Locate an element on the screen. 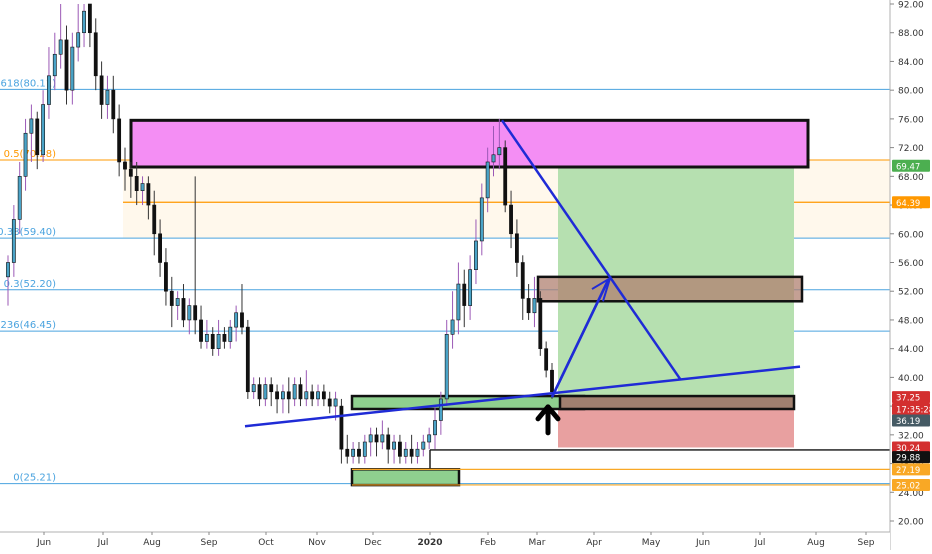 The image size is (932, 554). demand-box-extension is located at coordinates (677, 402).